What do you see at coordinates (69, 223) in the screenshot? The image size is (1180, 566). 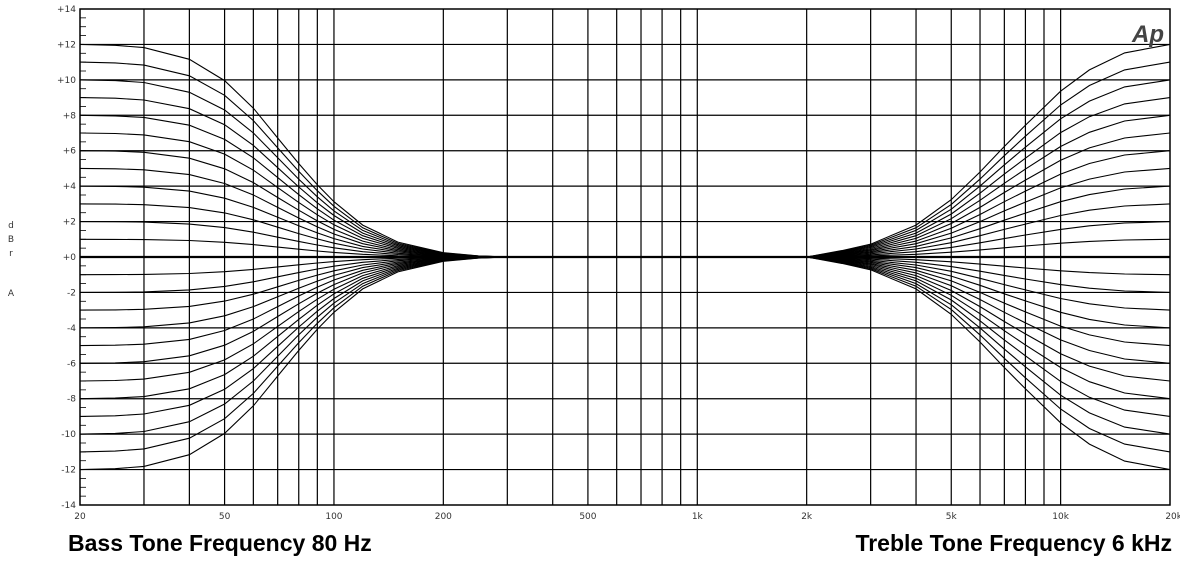 I see `y-tick-label: +2` at bounding box center [69, 223].